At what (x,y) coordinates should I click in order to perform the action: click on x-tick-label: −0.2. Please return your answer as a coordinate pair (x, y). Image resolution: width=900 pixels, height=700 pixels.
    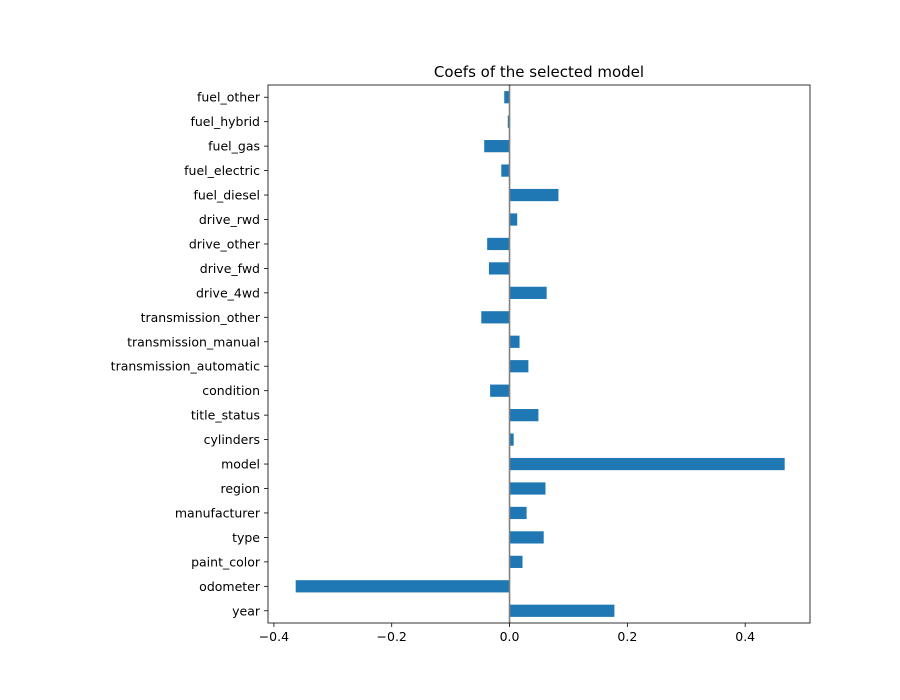
    Looking at the image, I should click on (392, 636).